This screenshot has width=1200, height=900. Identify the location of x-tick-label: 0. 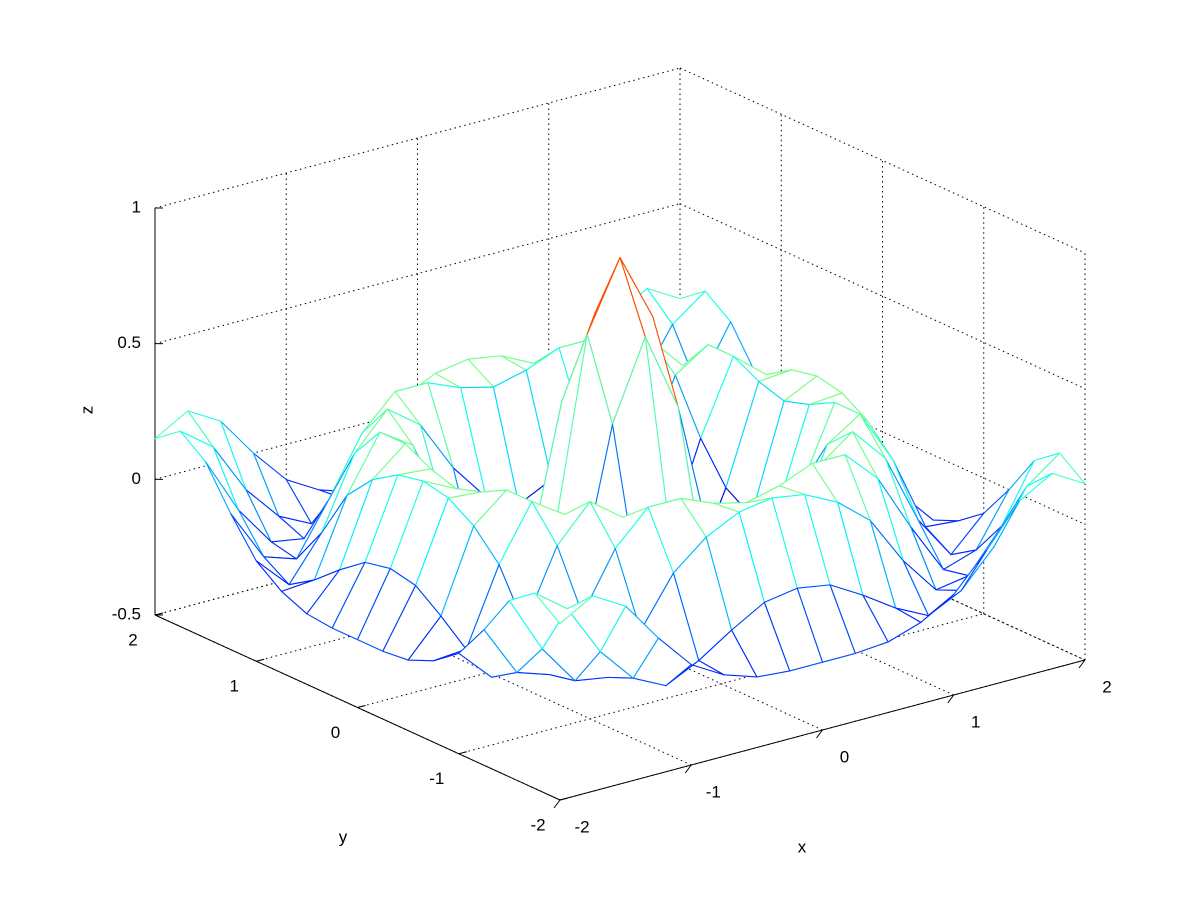
(844, 756).